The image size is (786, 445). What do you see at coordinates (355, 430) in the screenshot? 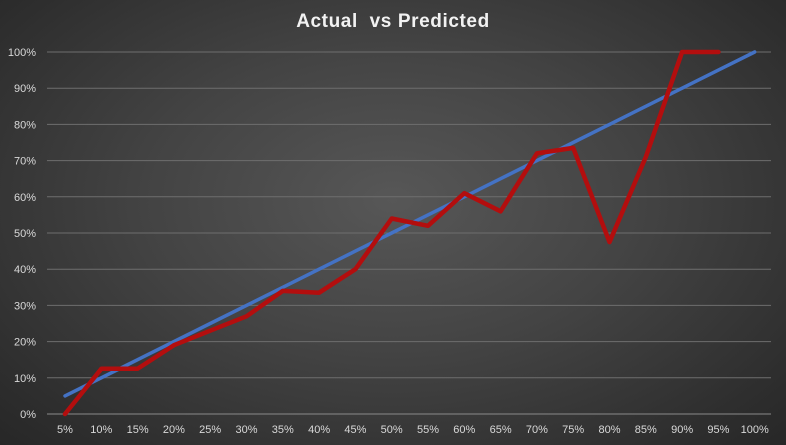
I see `x-tick-label: 45%` at bounding box center [355, 430].